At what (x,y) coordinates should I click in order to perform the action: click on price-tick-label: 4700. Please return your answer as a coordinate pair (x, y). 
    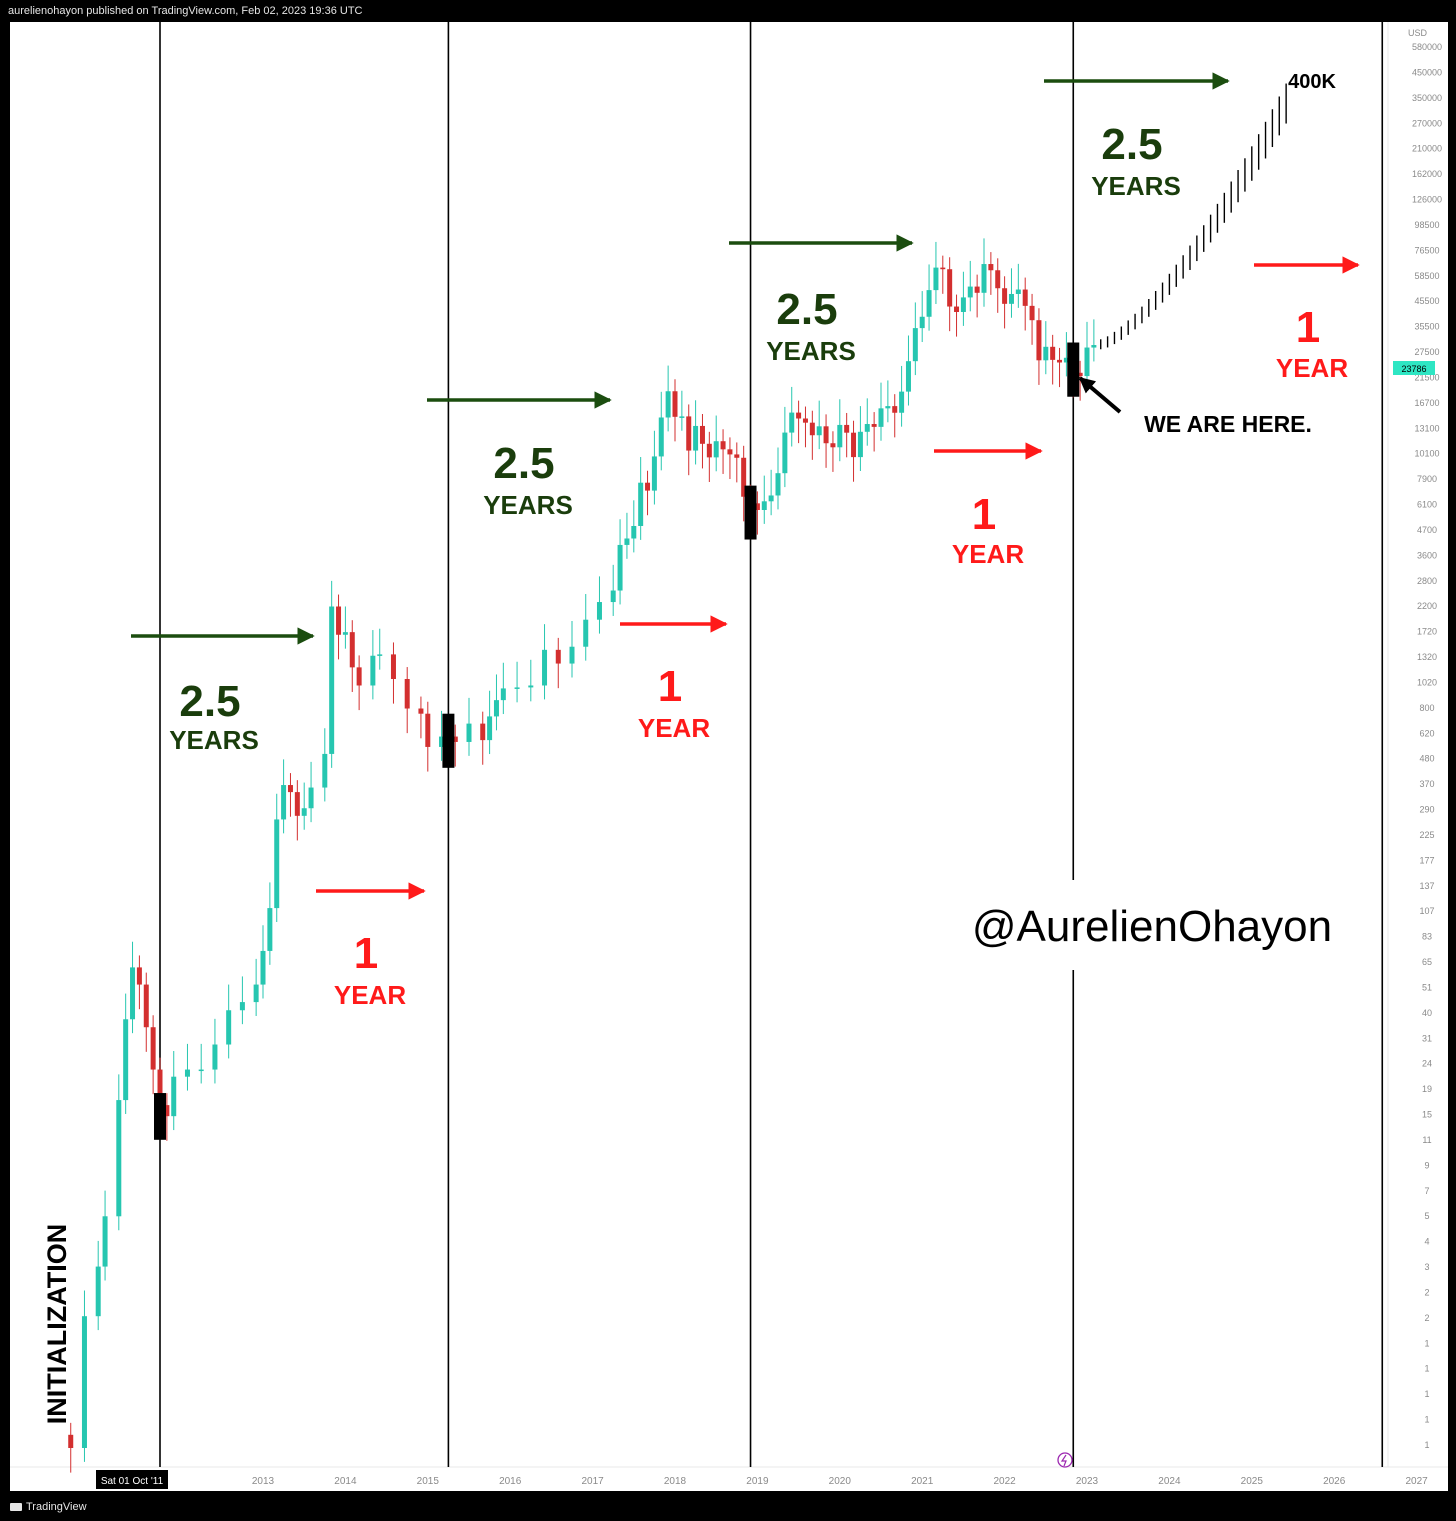
    Looking at the image, I should click on (1427, 530).